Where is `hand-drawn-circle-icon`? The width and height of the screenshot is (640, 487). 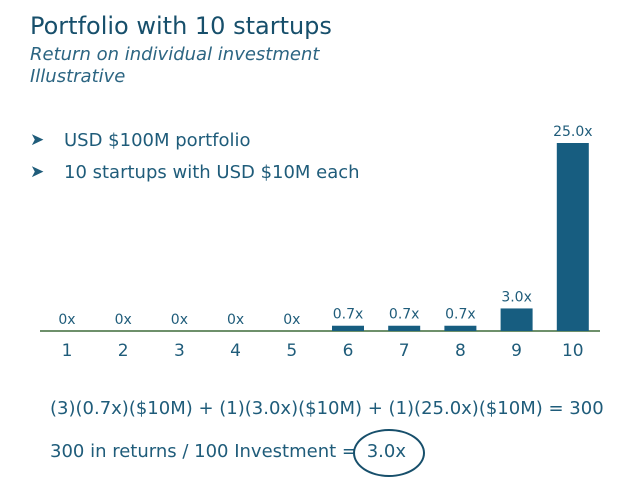 hand-drawn-circle-icon is located at coordinates (388, 453).